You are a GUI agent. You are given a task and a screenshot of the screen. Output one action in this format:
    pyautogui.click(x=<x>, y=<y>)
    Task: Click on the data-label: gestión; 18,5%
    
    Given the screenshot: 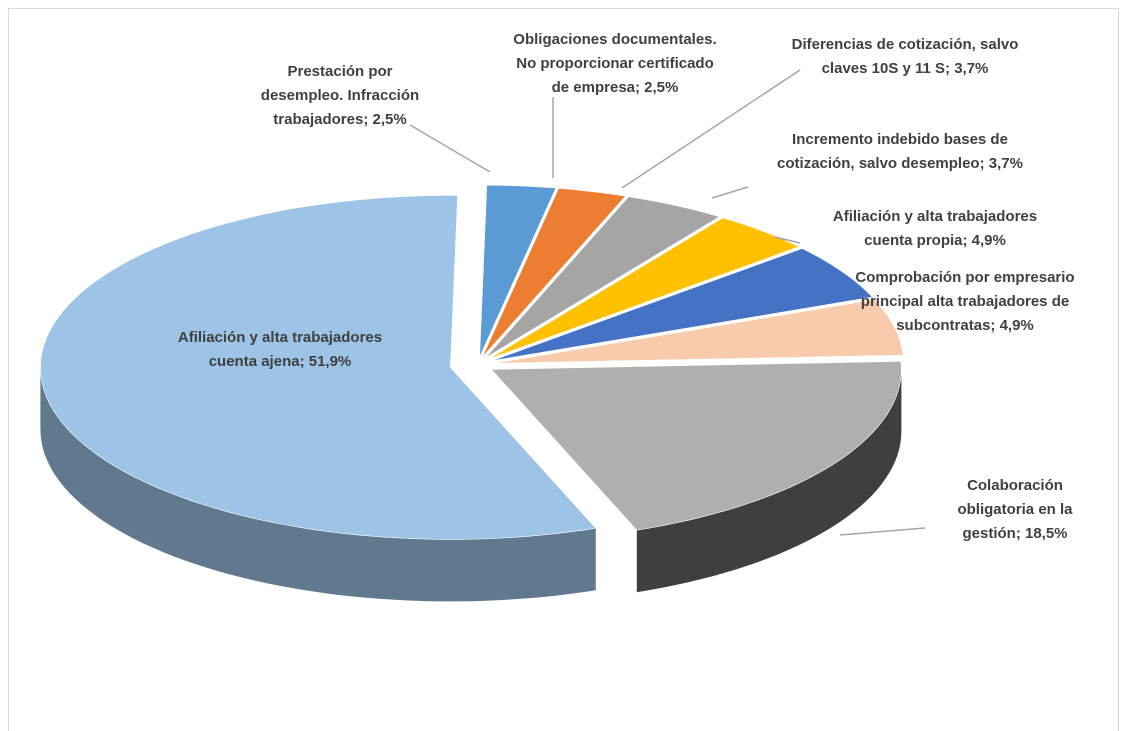 What is the action you would take?
    pyautogui.click(x=1014, y=533)
    